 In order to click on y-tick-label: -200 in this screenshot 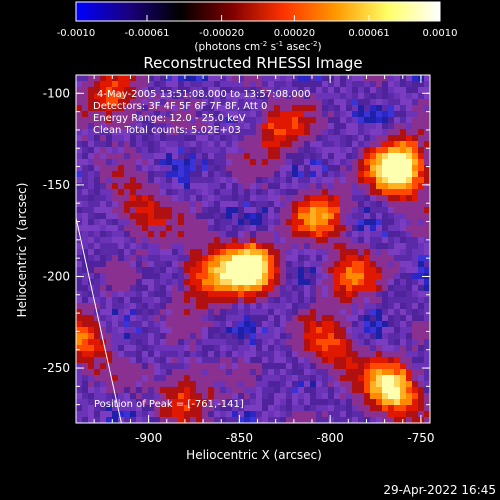, I will do `click(56, 276)`.